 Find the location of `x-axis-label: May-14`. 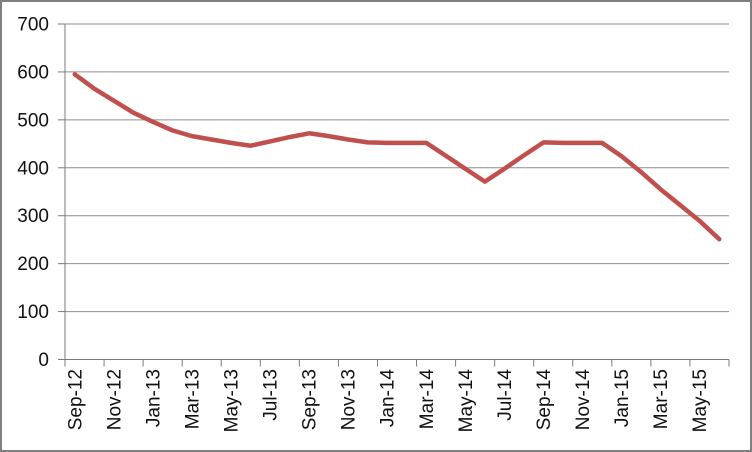

x-axis-label: May-14 is located at coordinates (466, 401).